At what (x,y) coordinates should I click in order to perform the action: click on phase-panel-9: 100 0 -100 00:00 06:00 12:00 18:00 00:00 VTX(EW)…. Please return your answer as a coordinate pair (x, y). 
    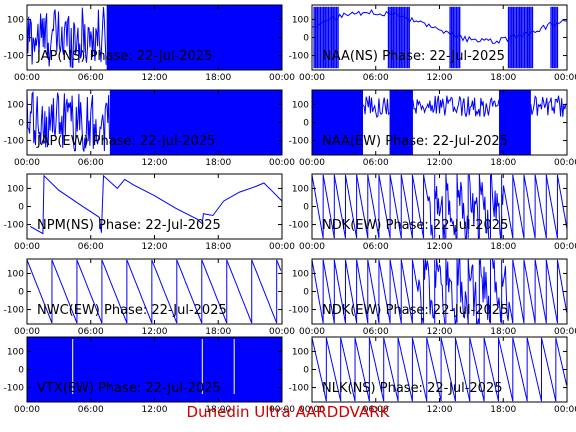
    Looking at the image, I should click on (149, 375).